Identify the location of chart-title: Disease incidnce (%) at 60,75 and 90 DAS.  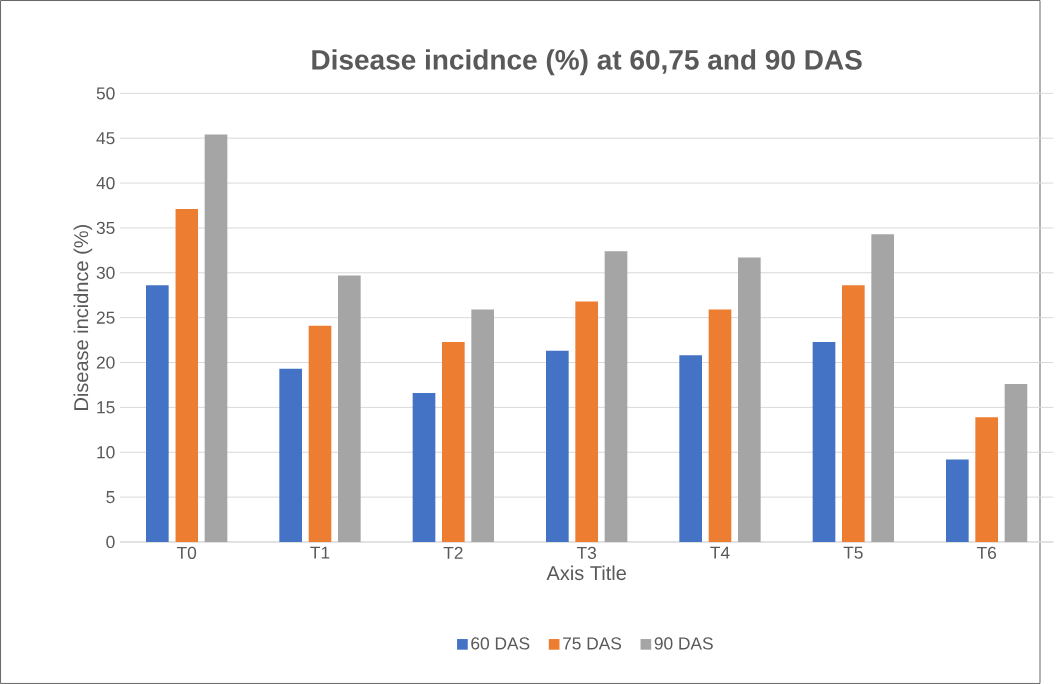
(587, 62).